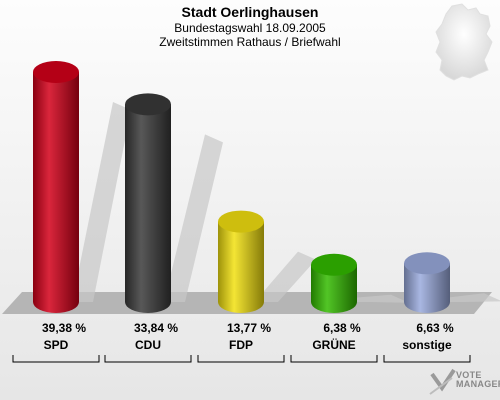 The height and width of the screenshot is (400, 500). What do you see at coordinates (64, 328) in the screenshot?
I see `value-label-spd: 39,38 %` at bounding box center [64, 328].